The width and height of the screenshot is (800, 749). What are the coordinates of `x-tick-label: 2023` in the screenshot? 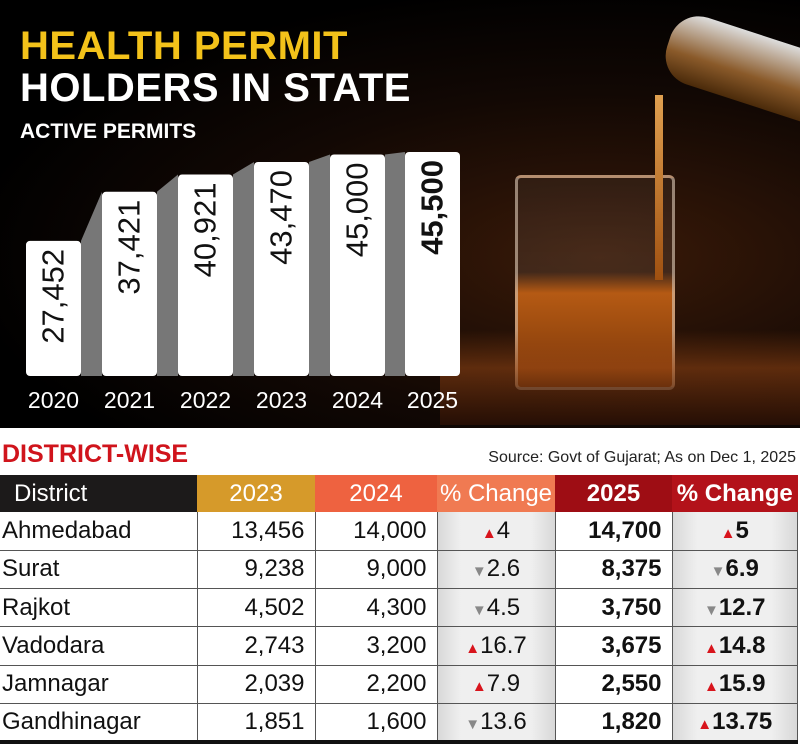 It's located at (281, 400).